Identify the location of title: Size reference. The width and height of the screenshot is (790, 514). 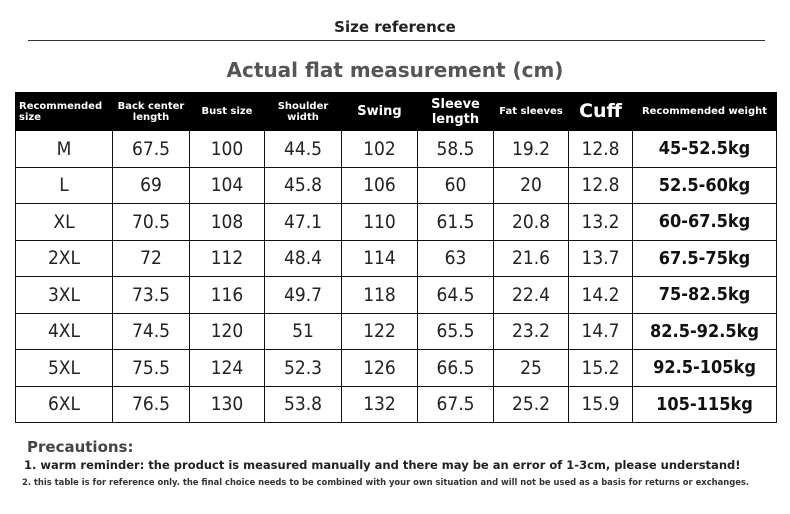
(395, 27).